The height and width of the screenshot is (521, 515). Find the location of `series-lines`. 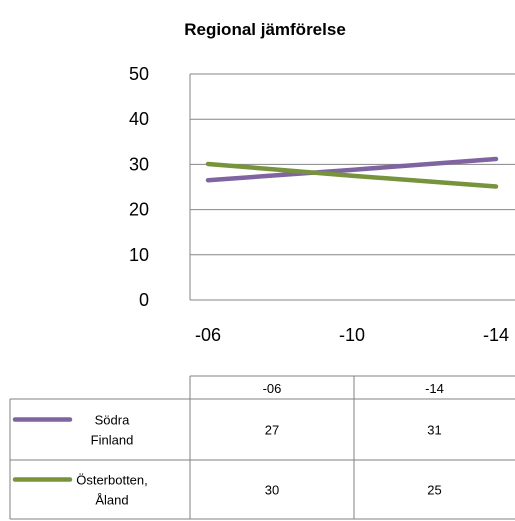

series-lines is located at coordinates (352, 172).